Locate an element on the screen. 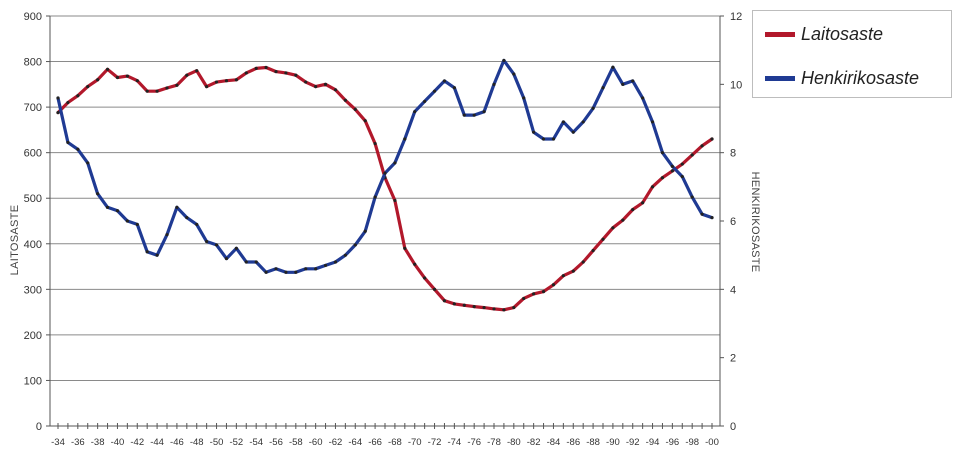  x-tick-label: -52 is located at coordinates (236, 442).